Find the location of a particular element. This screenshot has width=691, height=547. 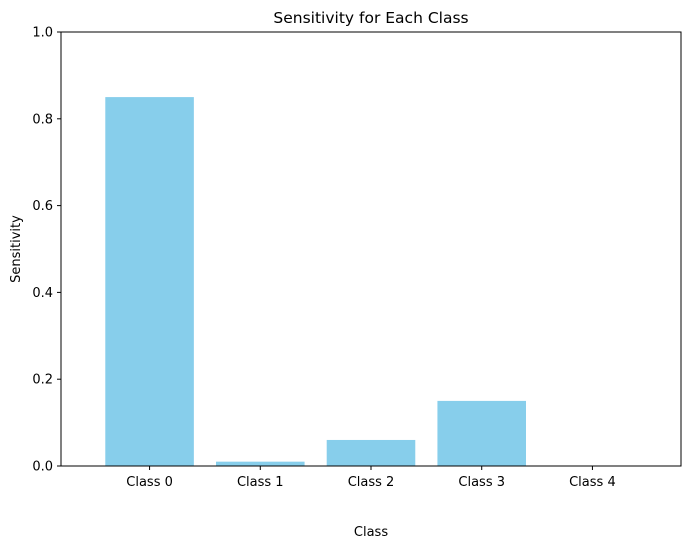

y-axis-ticks: 0.0 0.2 0.4 0.6 0.8 1.0 is located at coordinates (46, 250).